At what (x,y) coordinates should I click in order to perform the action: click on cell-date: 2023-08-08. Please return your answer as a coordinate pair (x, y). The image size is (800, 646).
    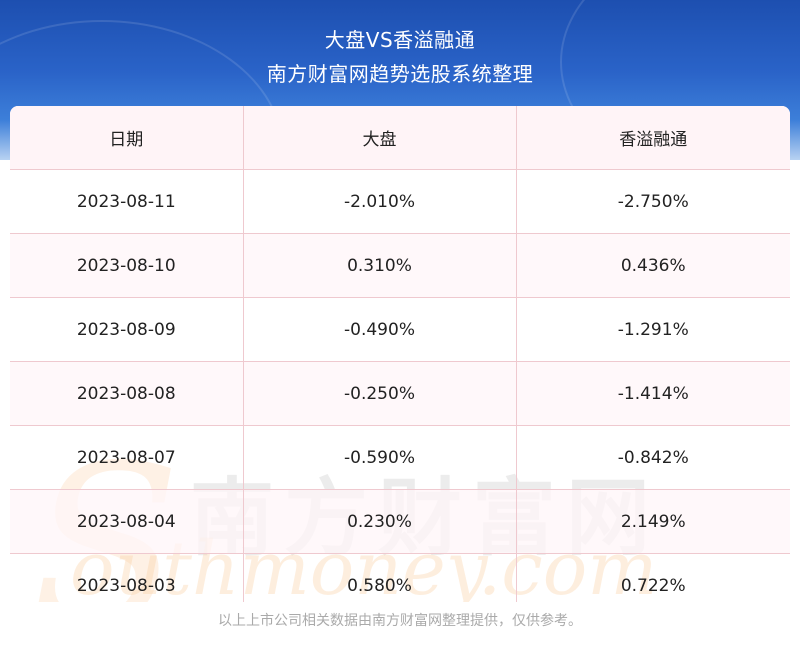
    Looking at the image, I should click on (127, 393).